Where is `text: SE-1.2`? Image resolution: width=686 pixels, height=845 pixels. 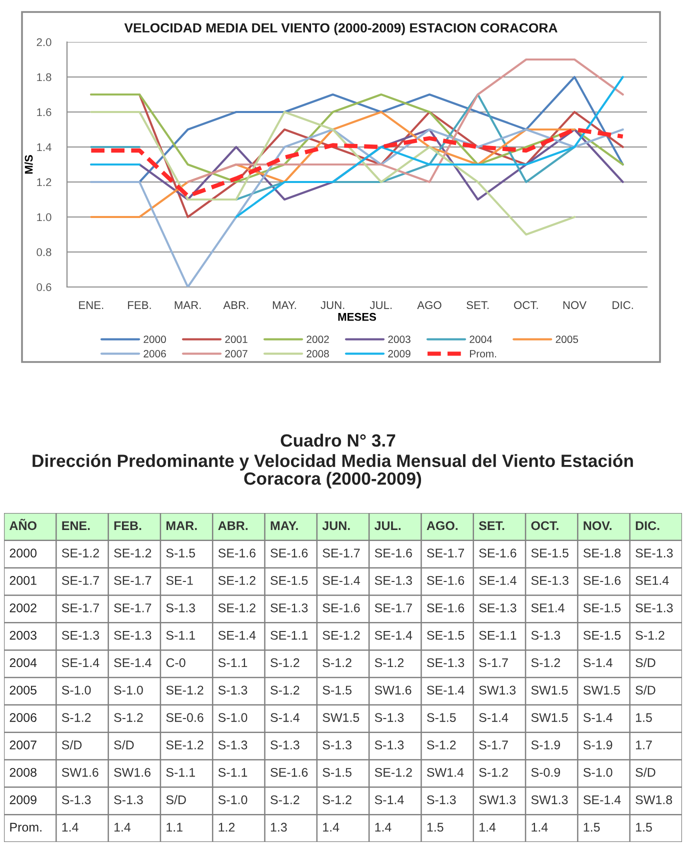 text: SE-1.2 is located at coordinates (80, 553).